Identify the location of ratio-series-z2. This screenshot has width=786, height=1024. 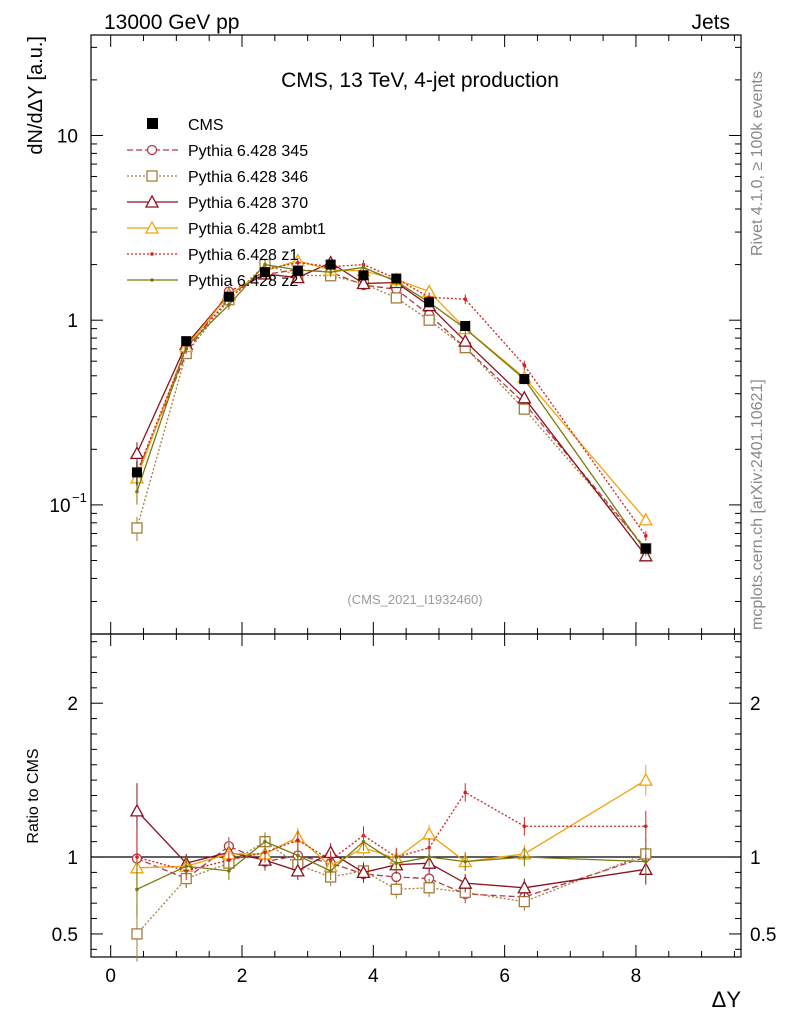
(391, 875).